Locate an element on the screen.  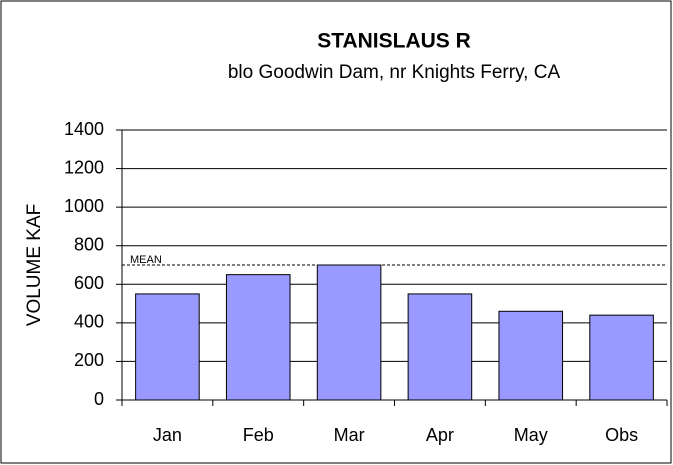
y-tick-label: 0 is located at coordinates (99, 399).